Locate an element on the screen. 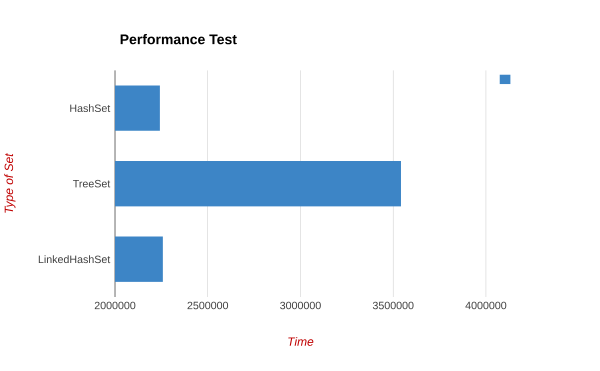  x-tick-label: 2500000 is located at coordinates (208, 306).